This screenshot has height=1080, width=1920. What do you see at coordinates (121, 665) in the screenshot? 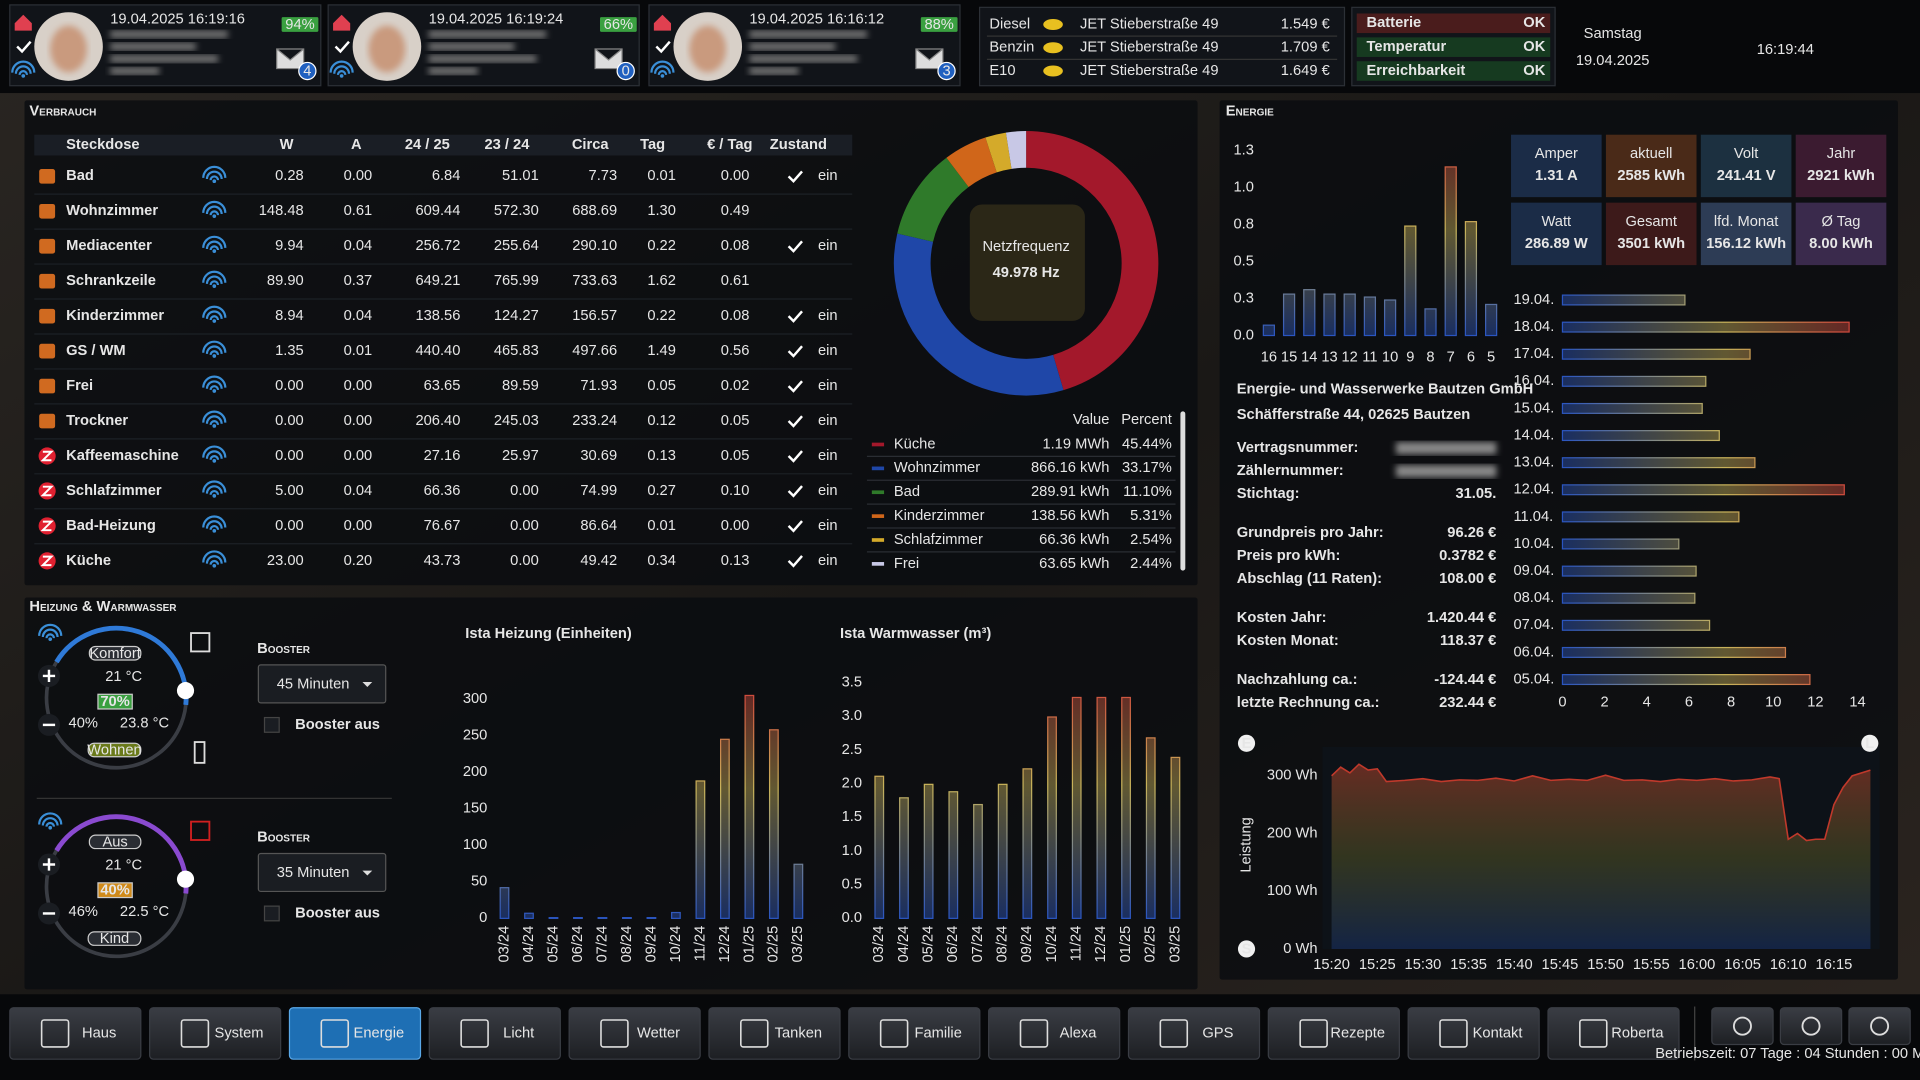
I see `thermostat-arc` at bounding box center [121, 665].